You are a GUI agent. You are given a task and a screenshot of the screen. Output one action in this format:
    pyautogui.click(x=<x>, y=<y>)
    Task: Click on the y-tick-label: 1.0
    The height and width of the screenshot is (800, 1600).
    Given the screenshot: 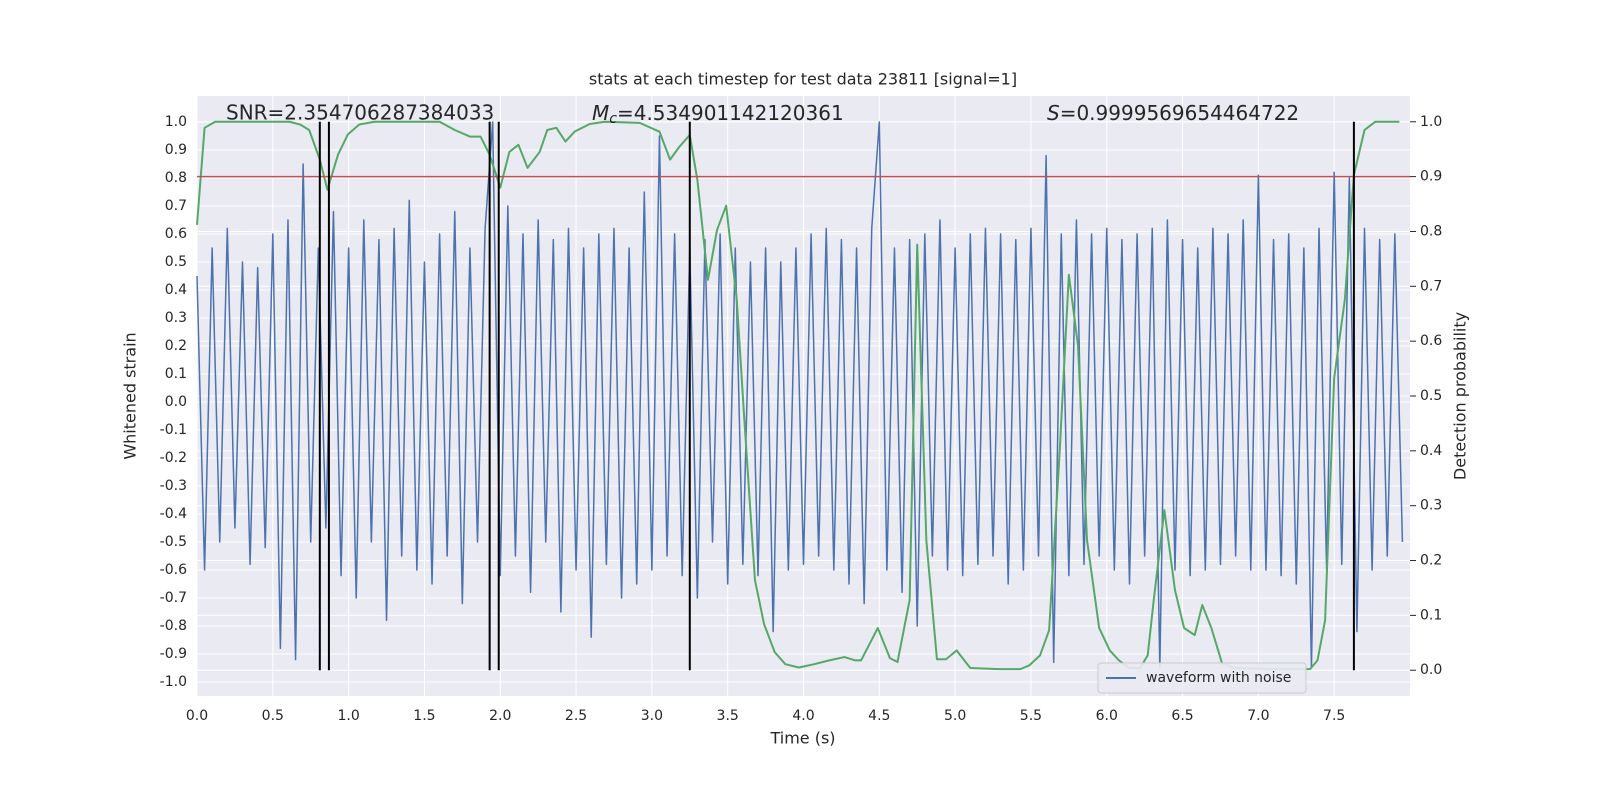 What is the action you would take?
    pyautogui.click(x=176, y=122)
    